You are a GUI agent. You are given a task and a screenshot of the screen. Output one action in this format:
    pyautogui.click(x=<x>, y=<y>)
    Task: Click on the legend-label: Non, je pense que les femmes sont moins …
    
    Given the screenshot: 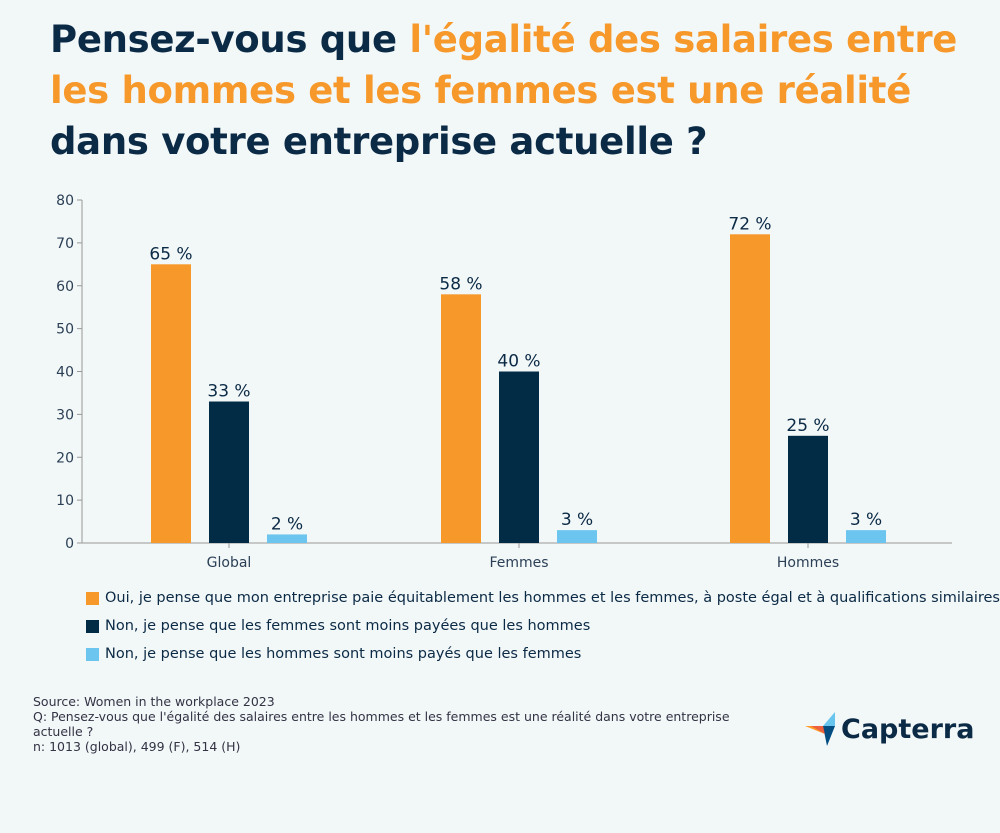 What is the action you would take?
    pyautogui.click(x=348, y=626)
    